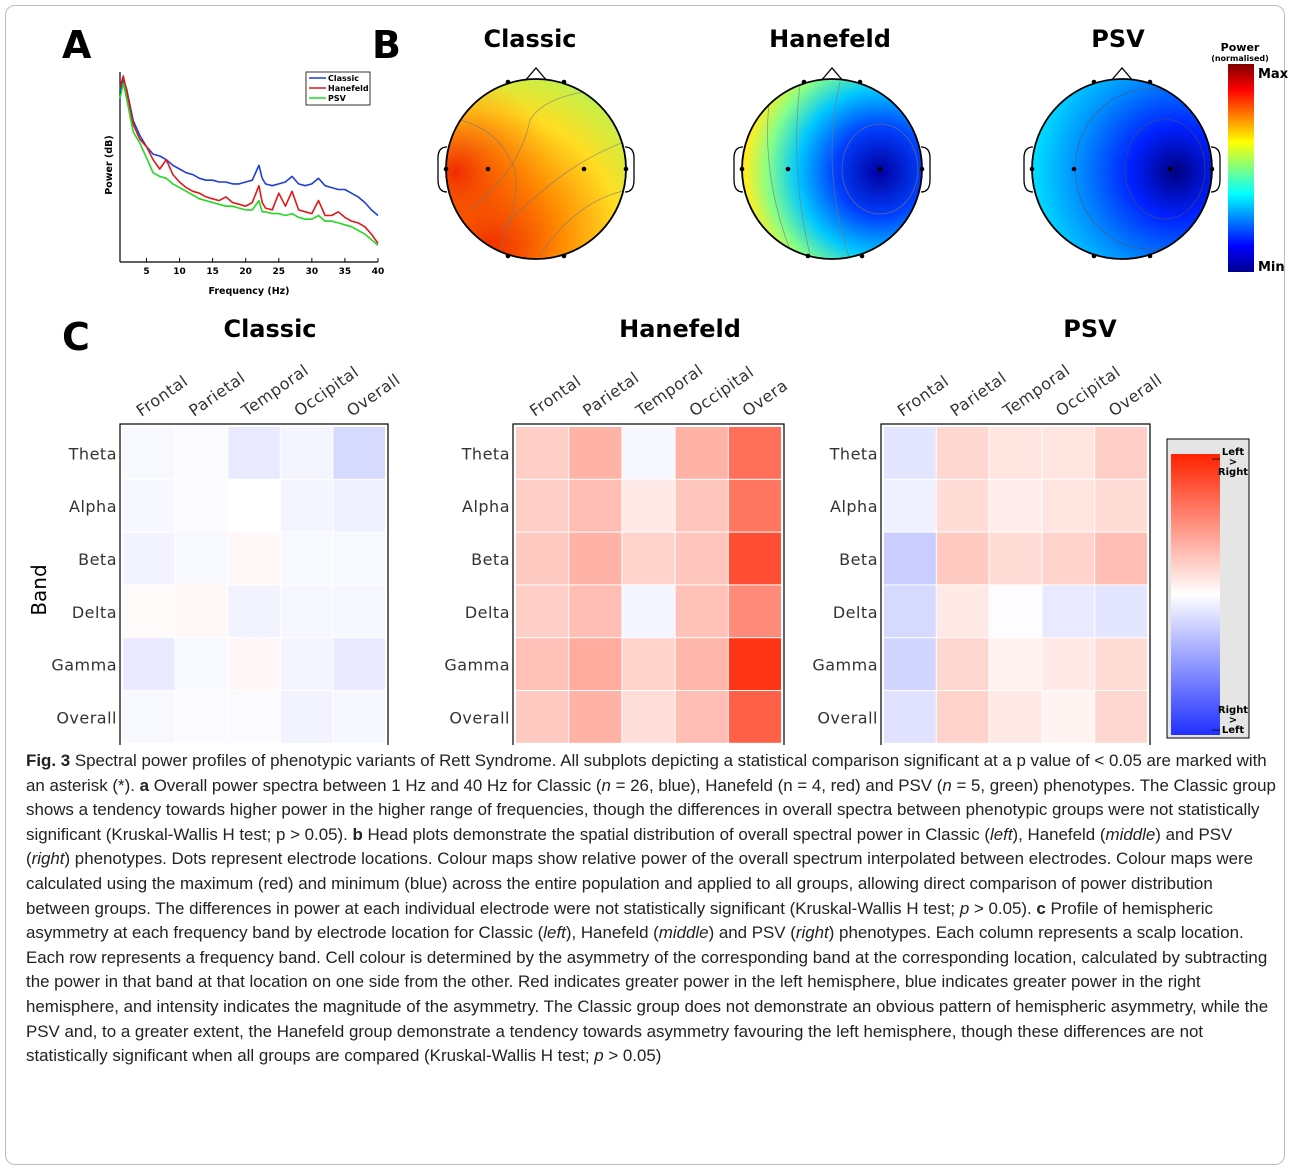 The image size is (1290, 1170). Describe the element at coordinates (1271, 267) in the screenshot. I see `topo-colorbar-min: Min` at that location.